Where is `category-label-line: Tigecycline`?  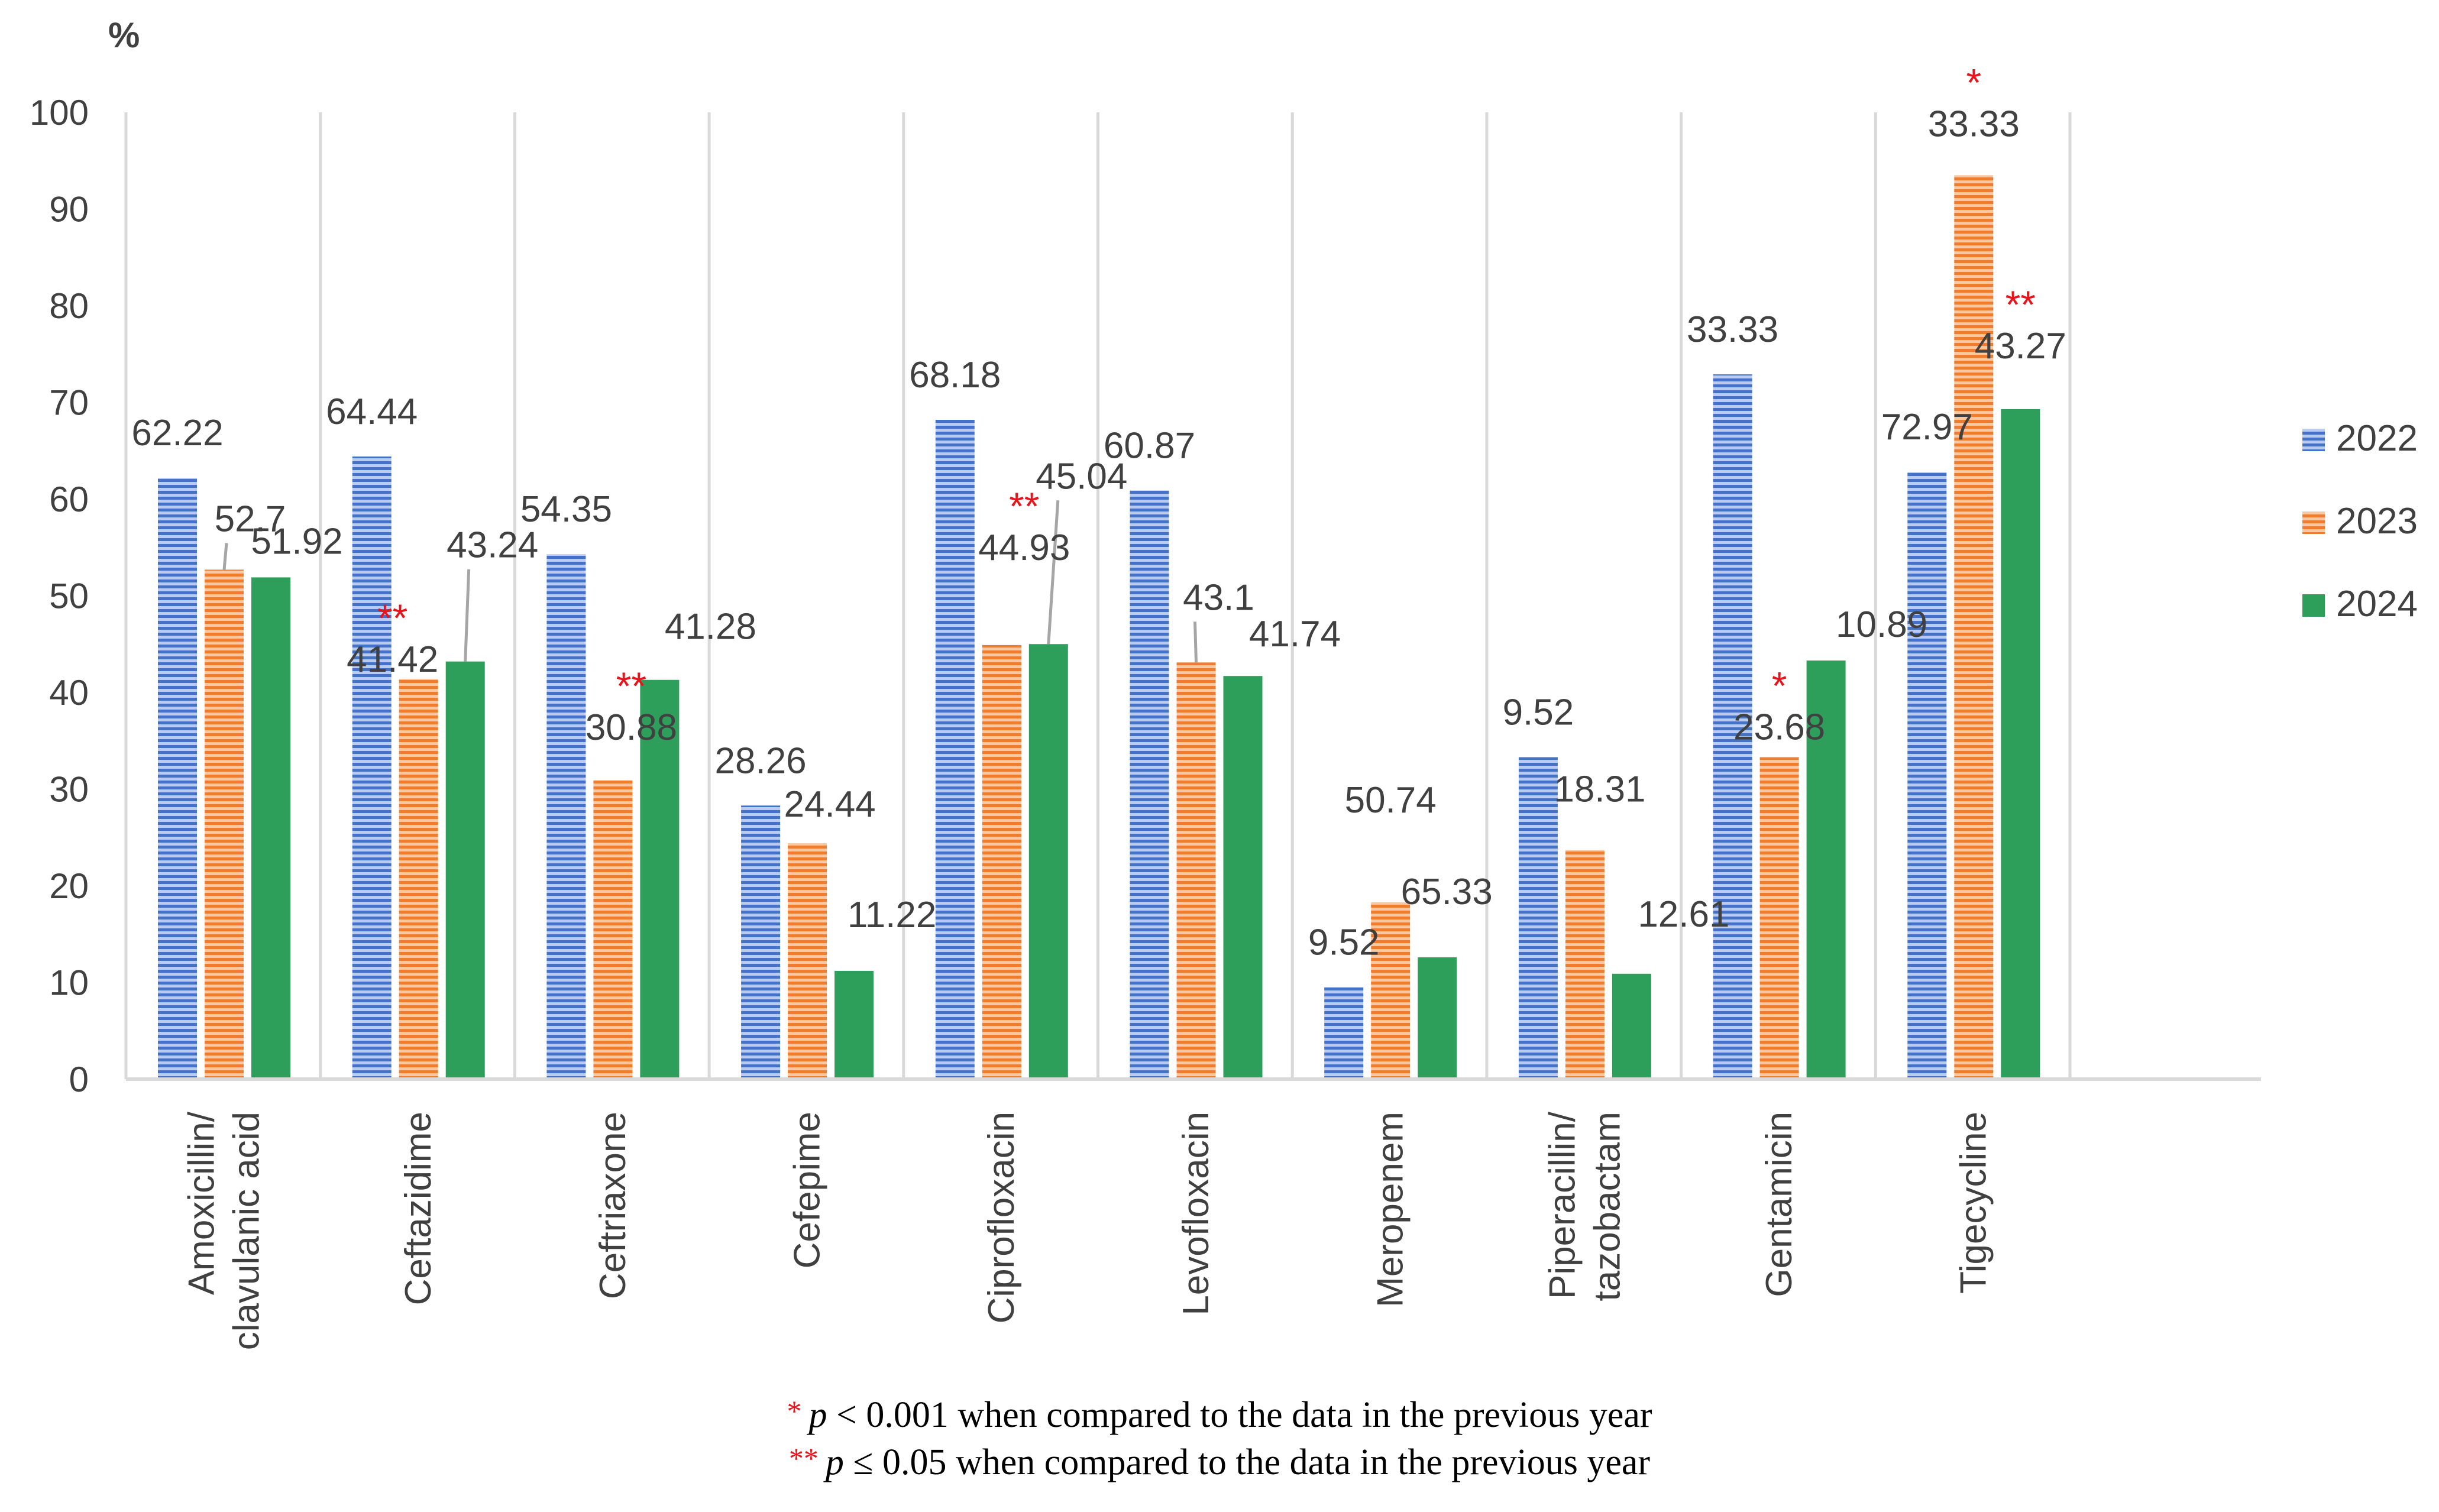
category-label-line: Tigecycline is located at coordinates (1974, 1203).